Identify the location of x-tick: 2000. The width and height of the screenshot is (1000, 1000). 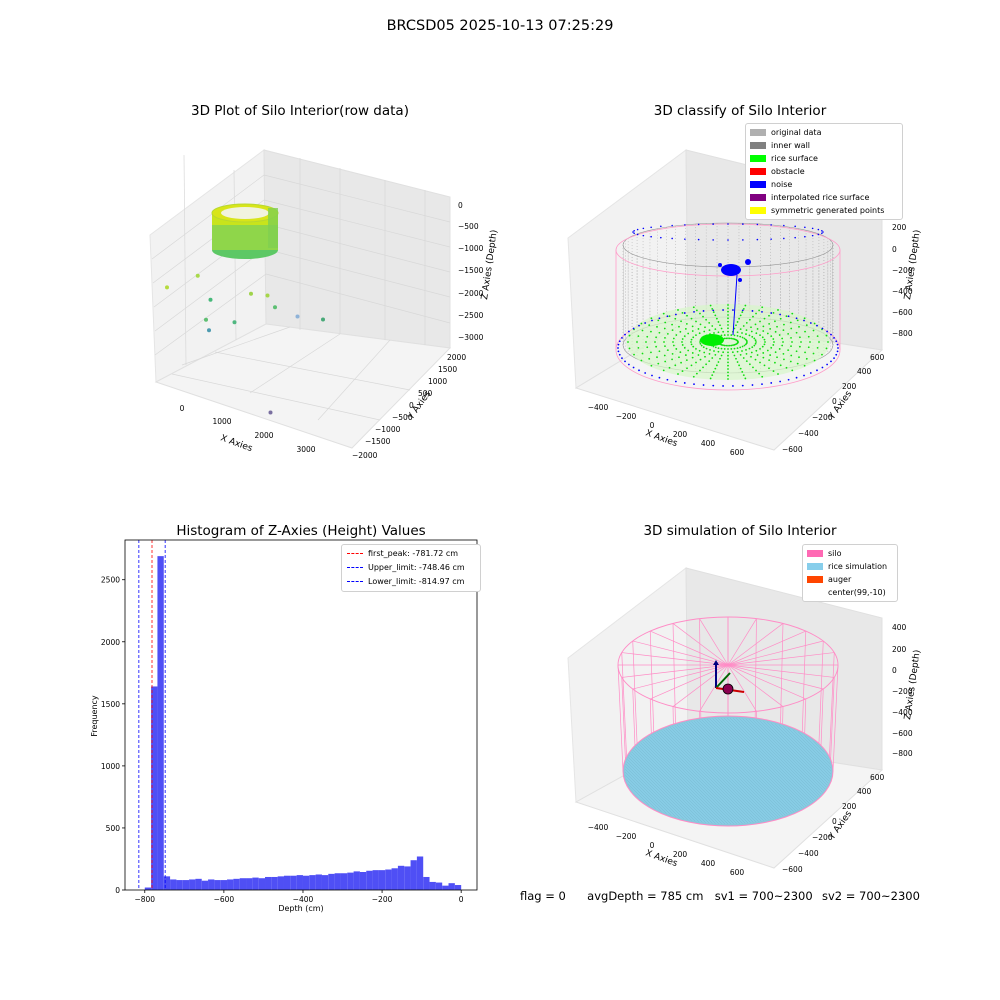
(263, 435).